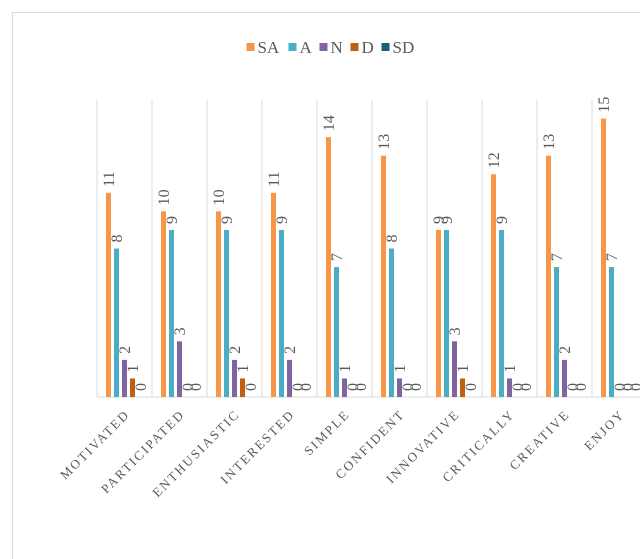  What do you see at coordinates (306, 47) in the screenshot?
I see `legend-label: A` at bounding box center [306, 47].